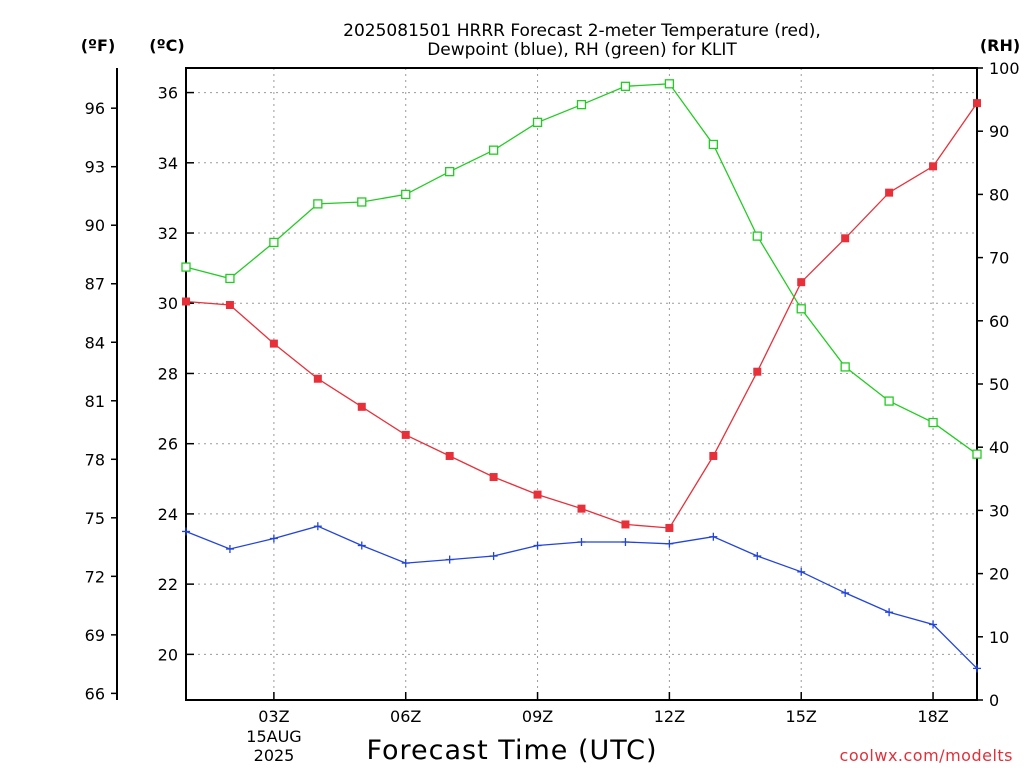  What do you see at coordinates (999, 637) in the screenshot?
I see `rh-tick-label: 10` at bounding box center [999, 637].